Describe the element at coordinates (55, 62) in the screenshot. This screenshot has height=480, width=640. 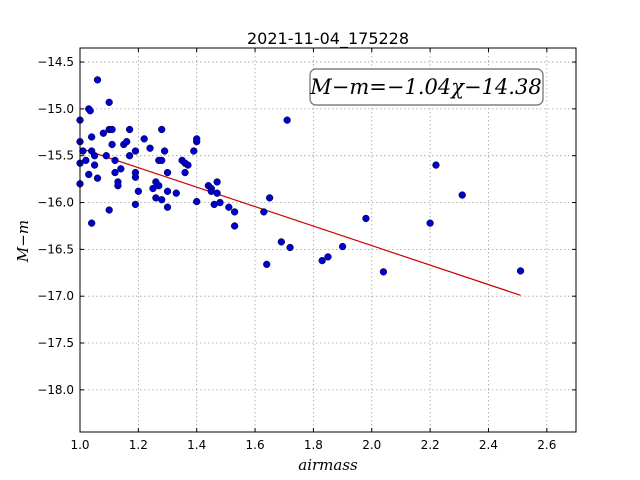
I see `y-tick-label: −14.5` at that location.